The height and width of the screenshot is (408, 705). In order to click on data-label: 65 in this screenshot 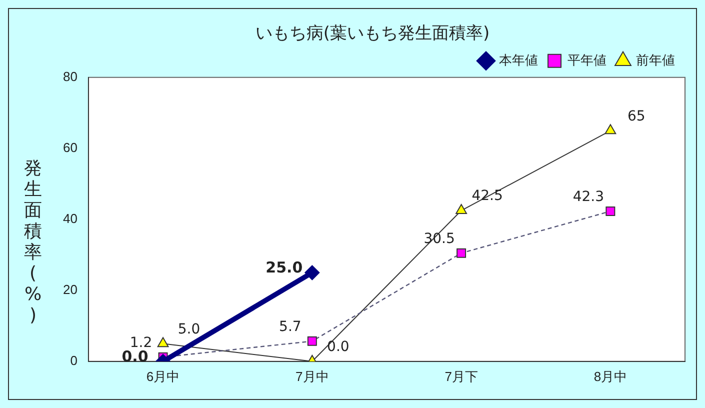, I will do `click(637, 116)`.